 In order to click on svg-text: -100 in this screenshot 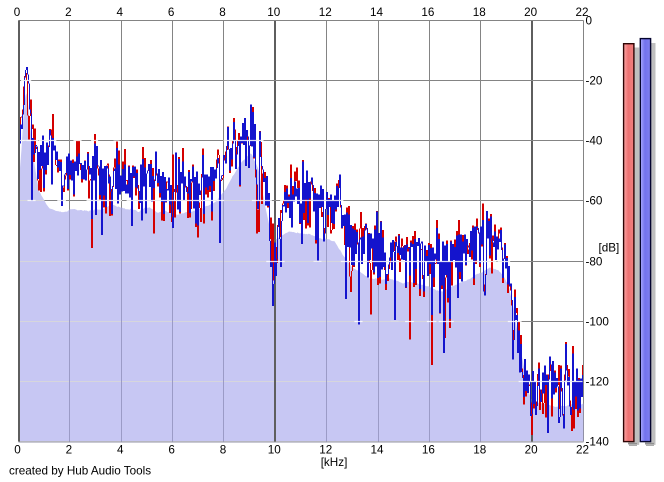, I will do `click(598, 322)`.